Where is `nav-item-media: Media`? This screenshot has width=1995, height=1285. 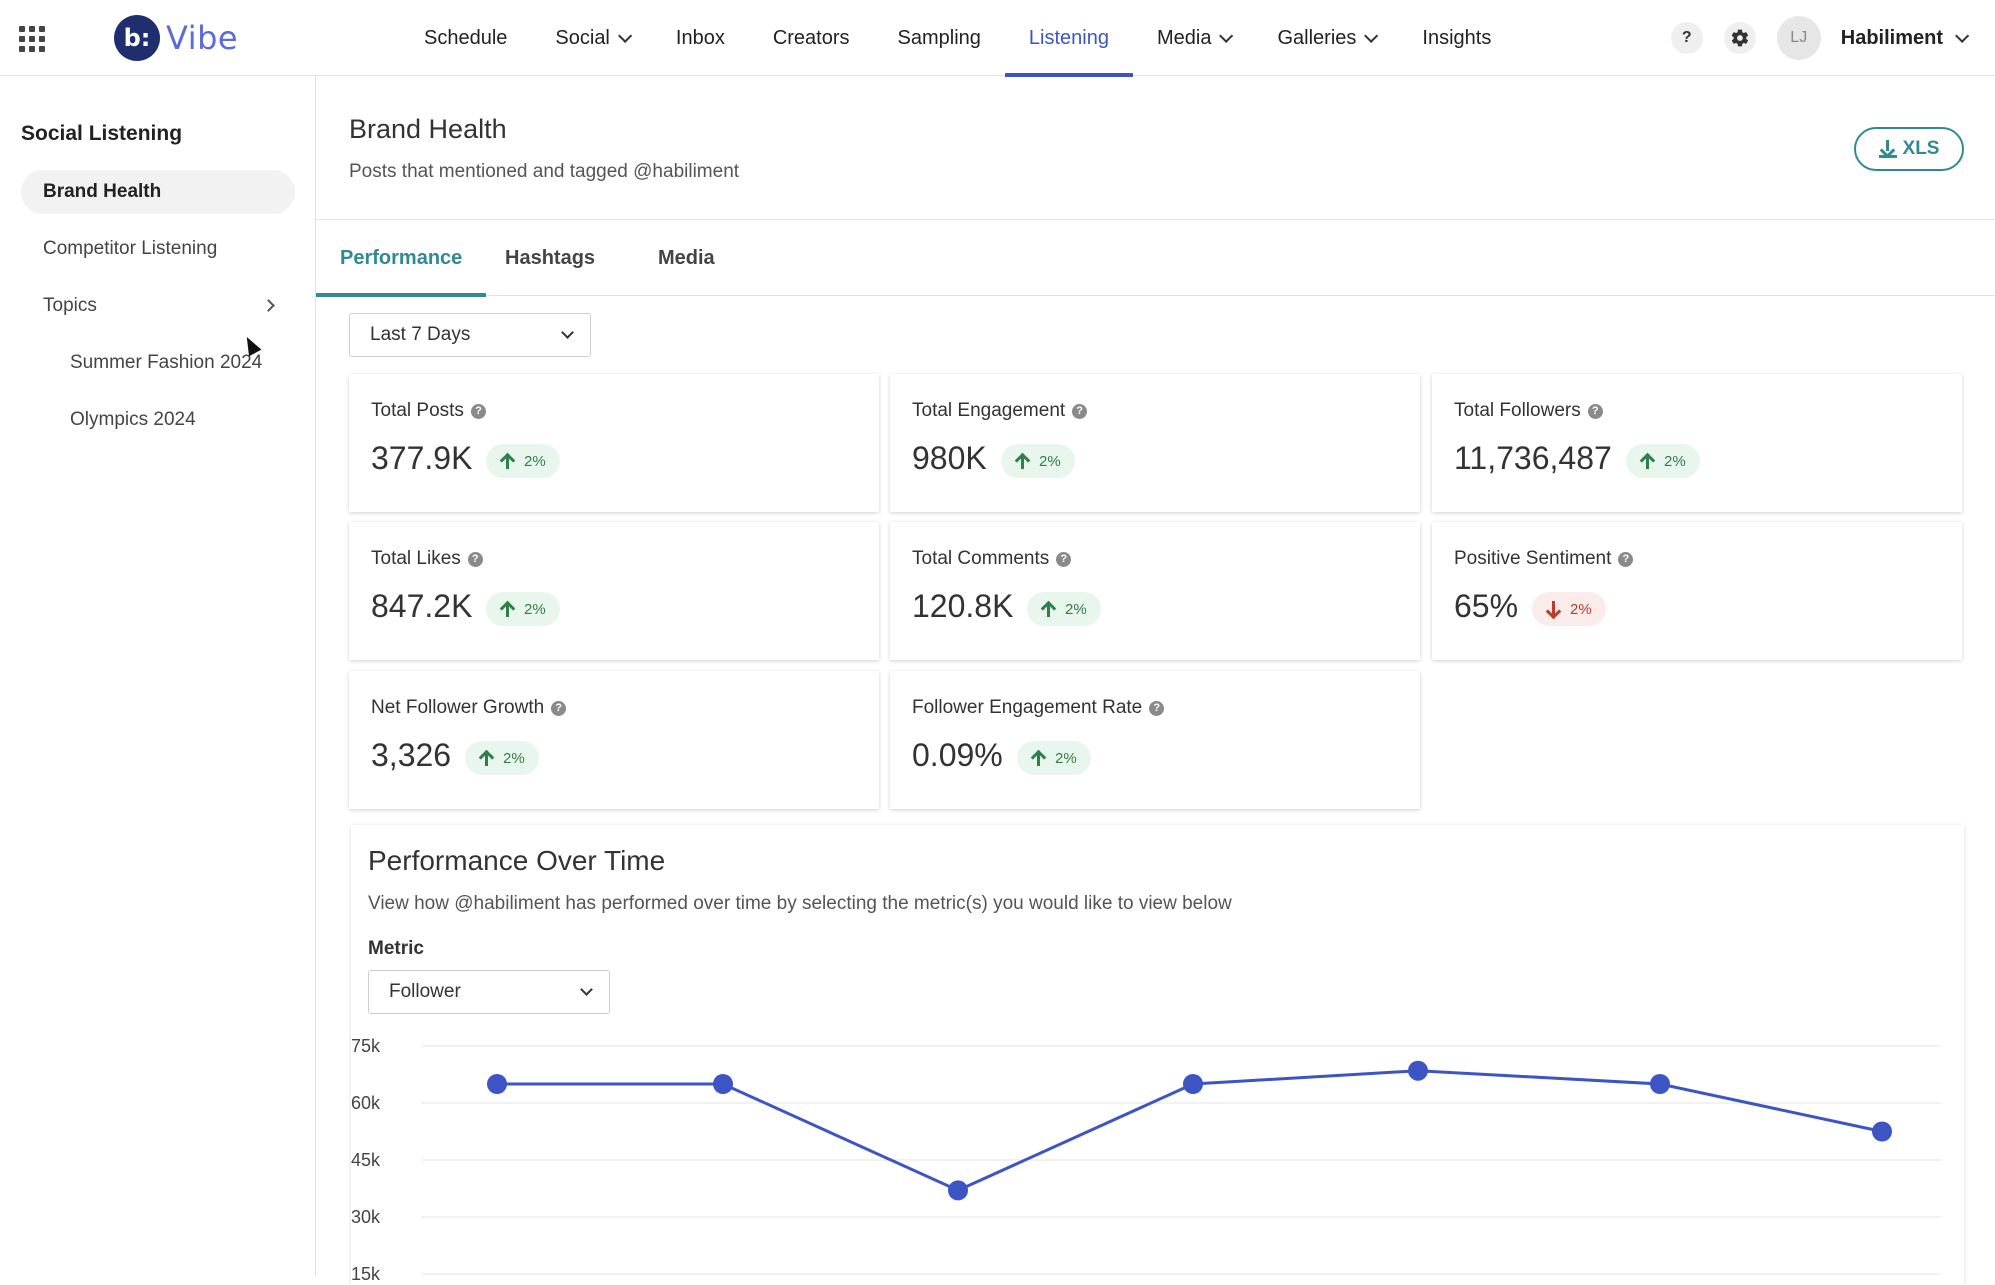 nav-item-media: Media is located at coordinates (1193, 38).